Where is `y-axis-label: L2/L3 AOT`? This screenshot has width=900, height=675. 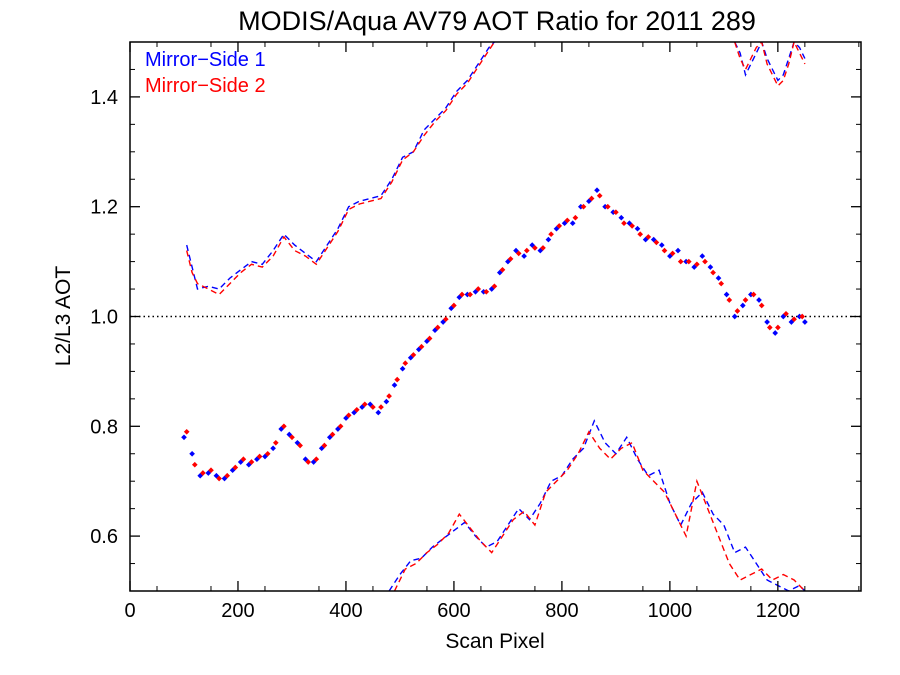 y-axis-label: L2/L3 AOT is located at coordinates (63, 316).